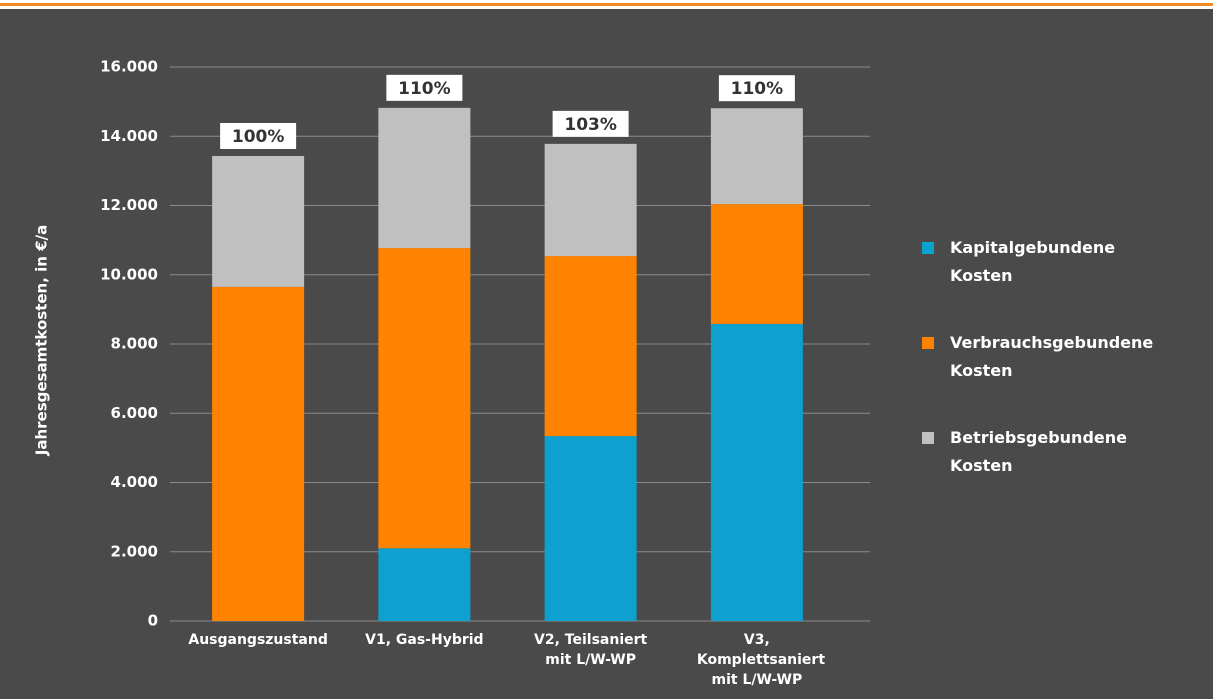  Describe the element at coordinates (1038, 451) in the screenshot. I see `legend-label: Betriebsgebundene Kosten` at that location.